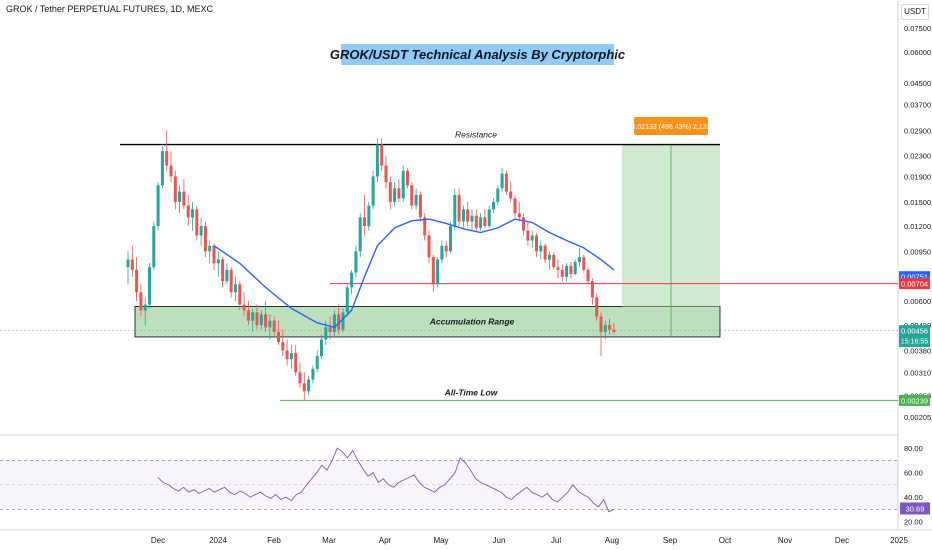 This screenshot has height=550, width=932. I want to click on x-tick-label: Sep, so click(670, 540).